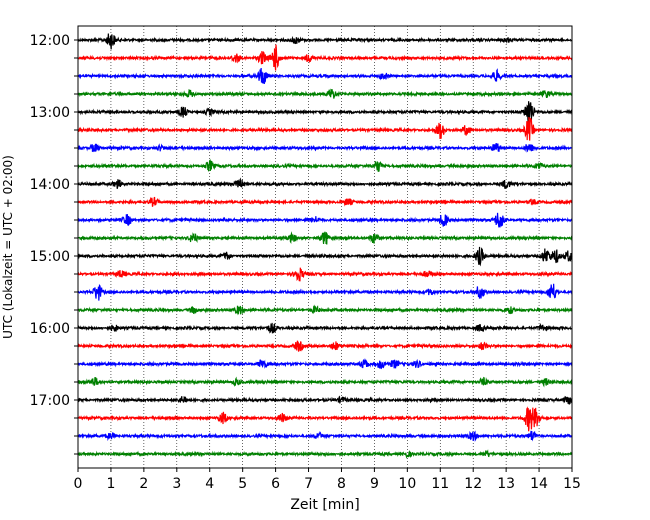 The width and height of the screenshot is (650, 520). Describe the element at coordinates (440, 484) in the screenshot. I see `x-tick-label-11: 11` at that location.